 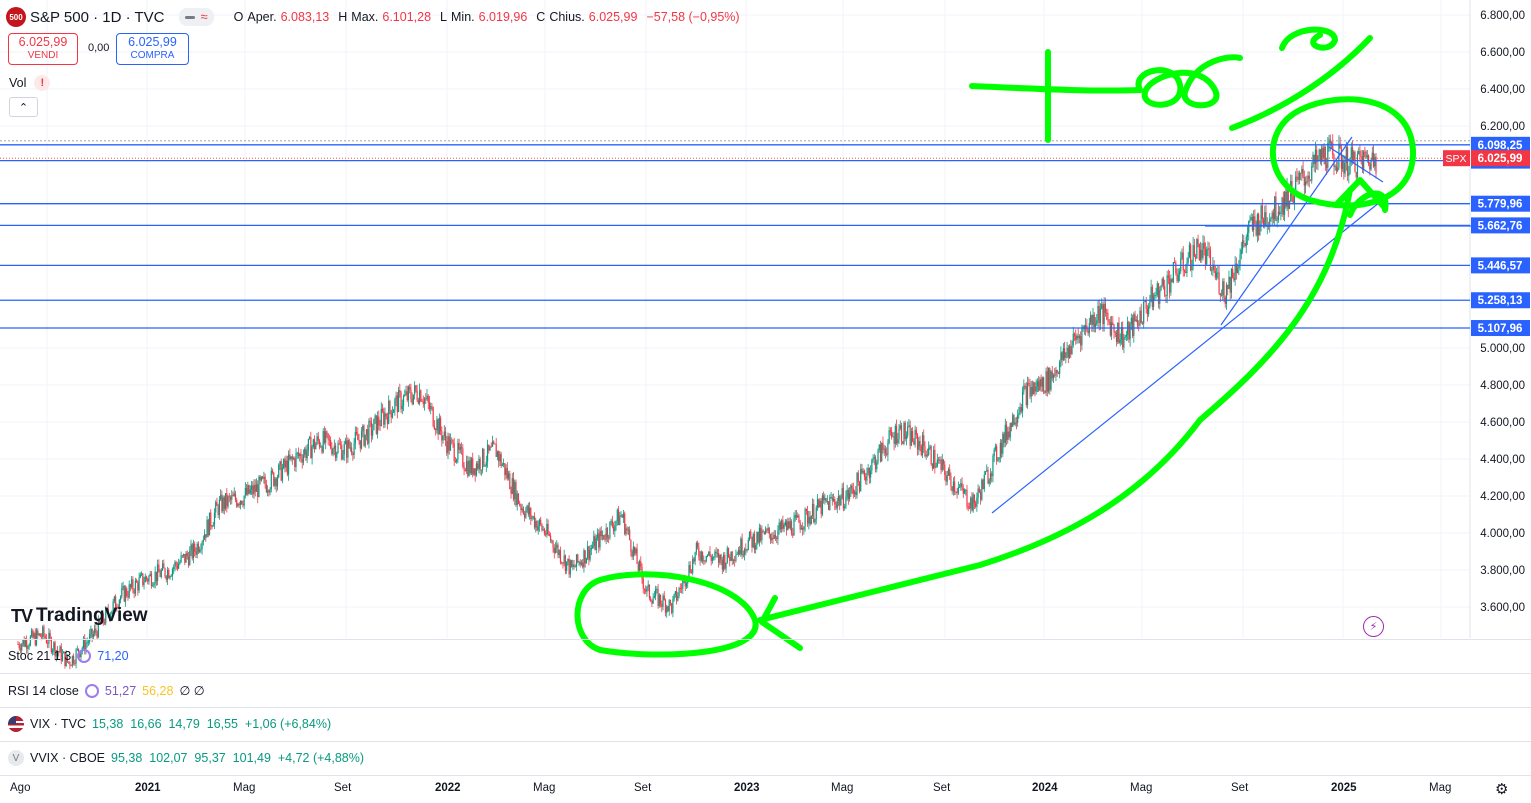 What do you see at coordinates (765, 690) in the screenshot?
I see `rsi-pane: RSI 14 close 51,27 56,28 ∅ ∅` at bounding box center [765, 690].